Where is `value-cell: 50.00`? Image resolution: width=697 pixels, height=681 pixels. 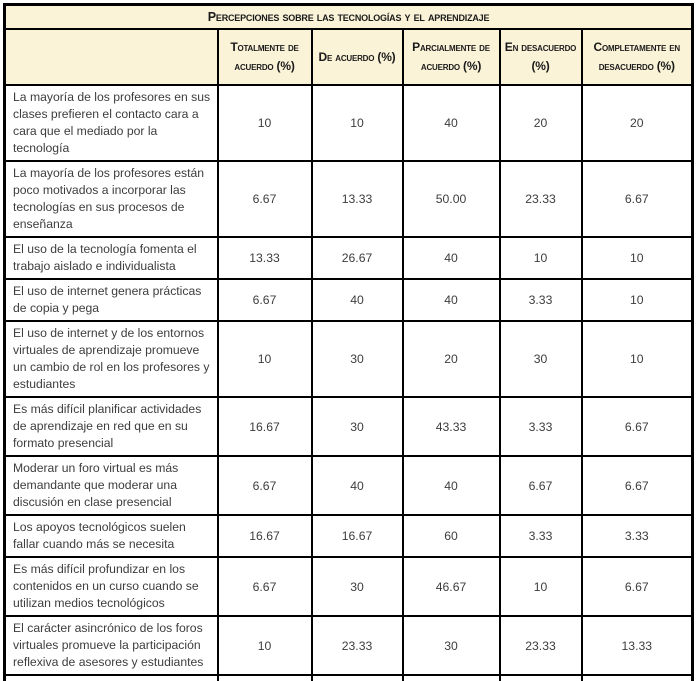
value-cell: 50.00 is located at coordinates (451, 199).